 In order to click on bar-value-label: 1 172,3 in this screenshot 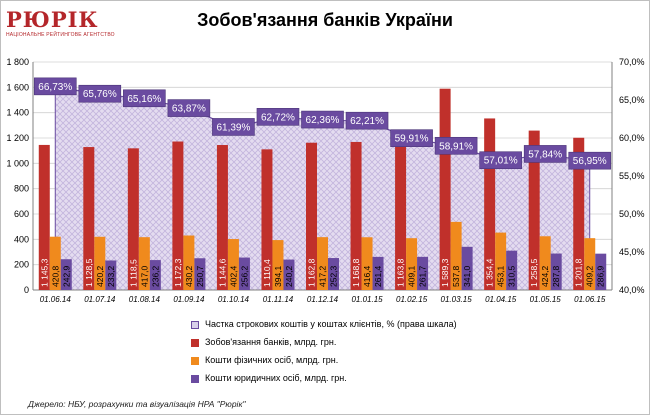, I will do `click(178, 272)`.